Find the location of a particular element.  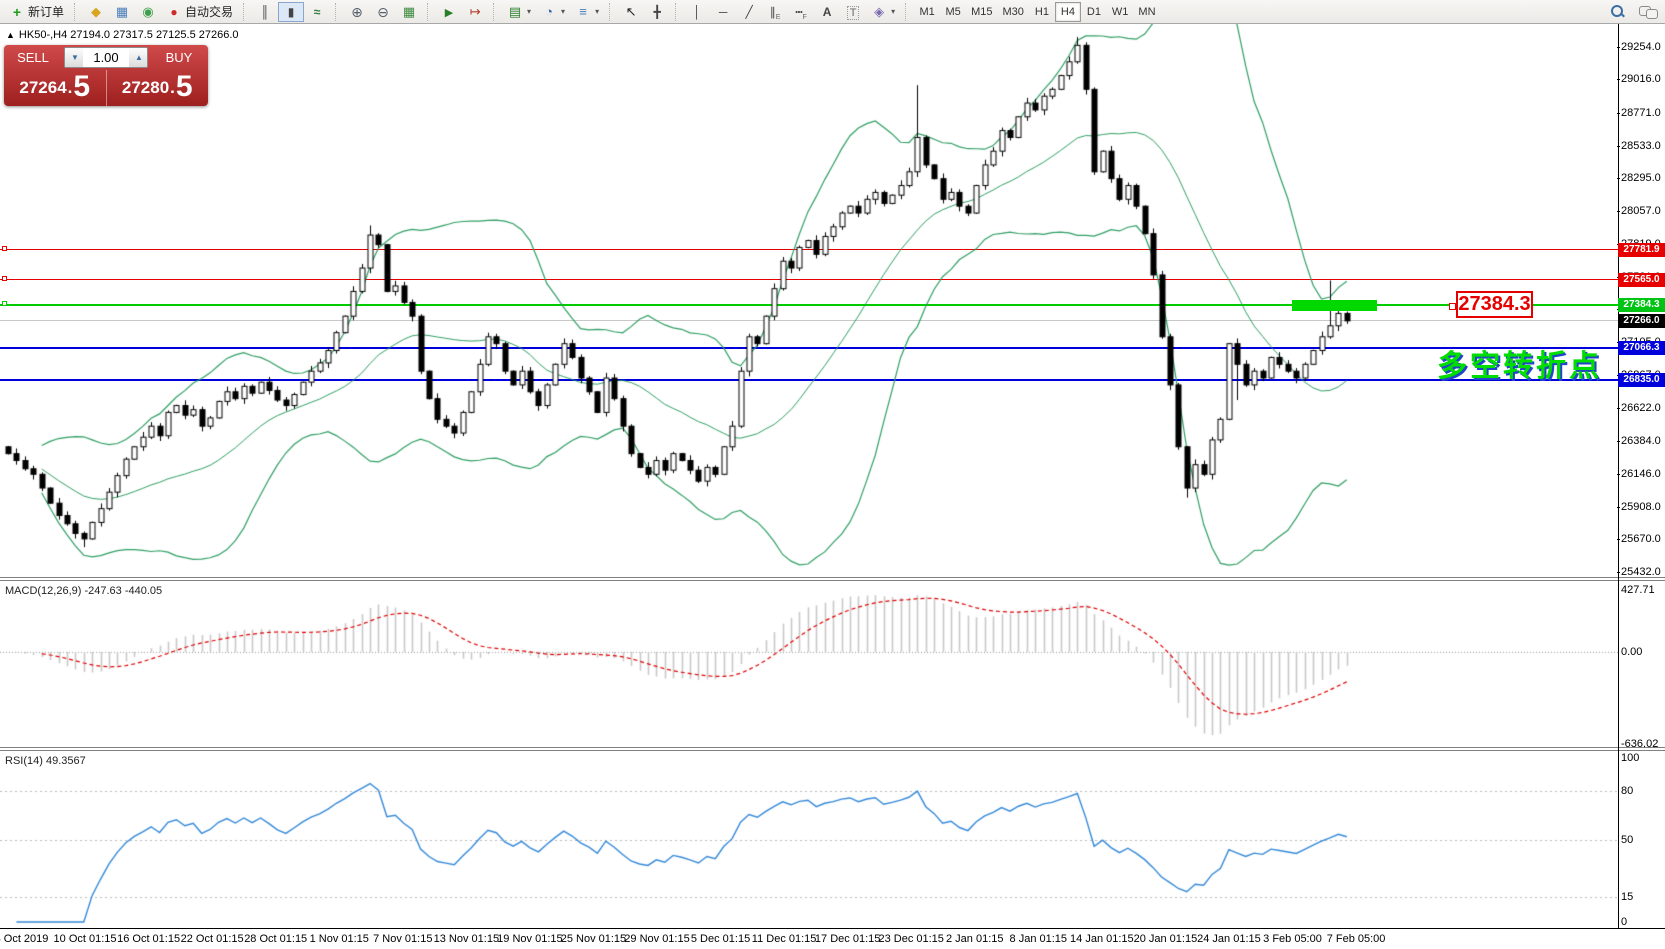

cursor-tool-button is located at coordinates (631, 12).